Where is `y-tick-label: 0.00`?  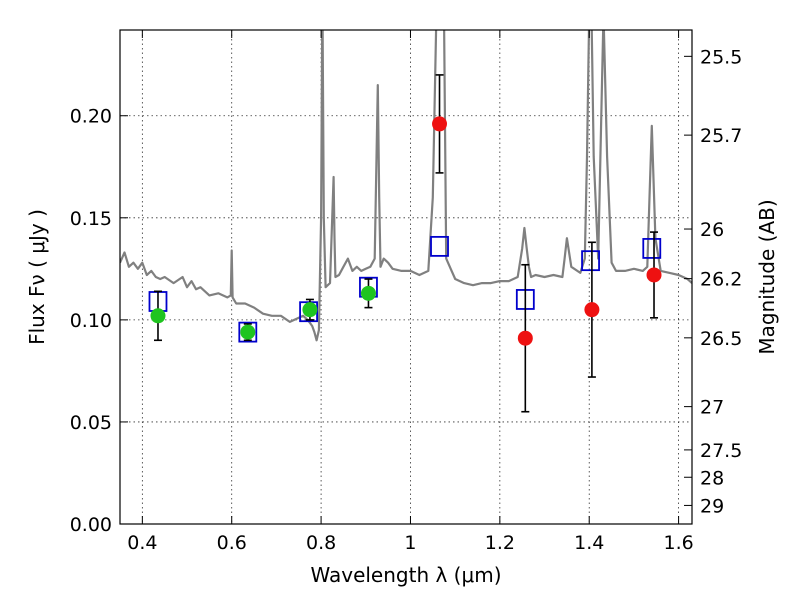 y-tick-label: 0.00 is located at coordinates (91, 525).